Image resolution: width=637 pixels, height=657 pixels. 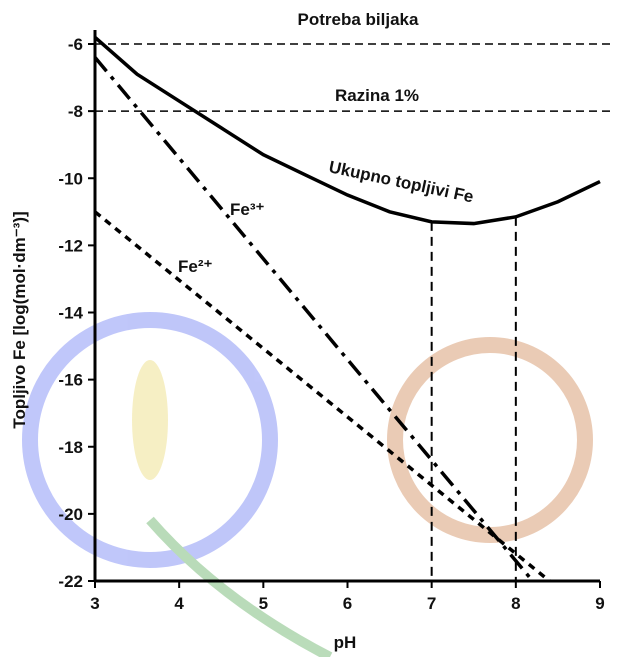 What do you see at coordinates (195, 266) in the screenshot?
I see `series-label: Fe²⁺` at bounding box center [195, 266].